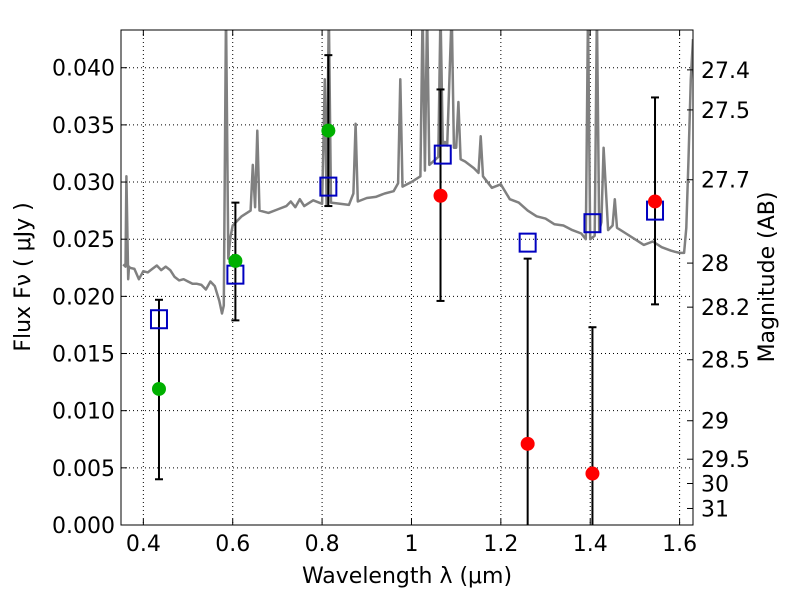 The width and height of the screenshot is (800, 600). Describe the element at coordinates (232, 544) in the screenshot. I see `x-tick-label: 0.6` at that location.